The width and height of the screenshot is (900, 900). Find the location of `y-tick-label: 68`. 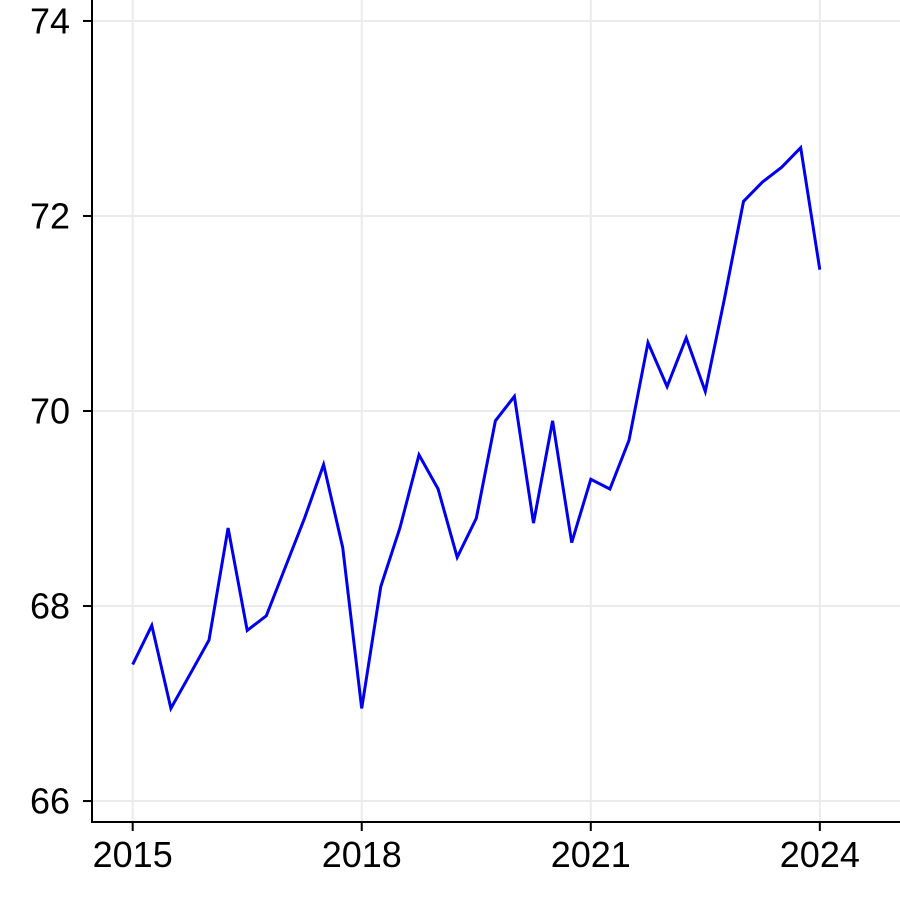

y-tick-label: 68 is located at coordinates (50, 606).